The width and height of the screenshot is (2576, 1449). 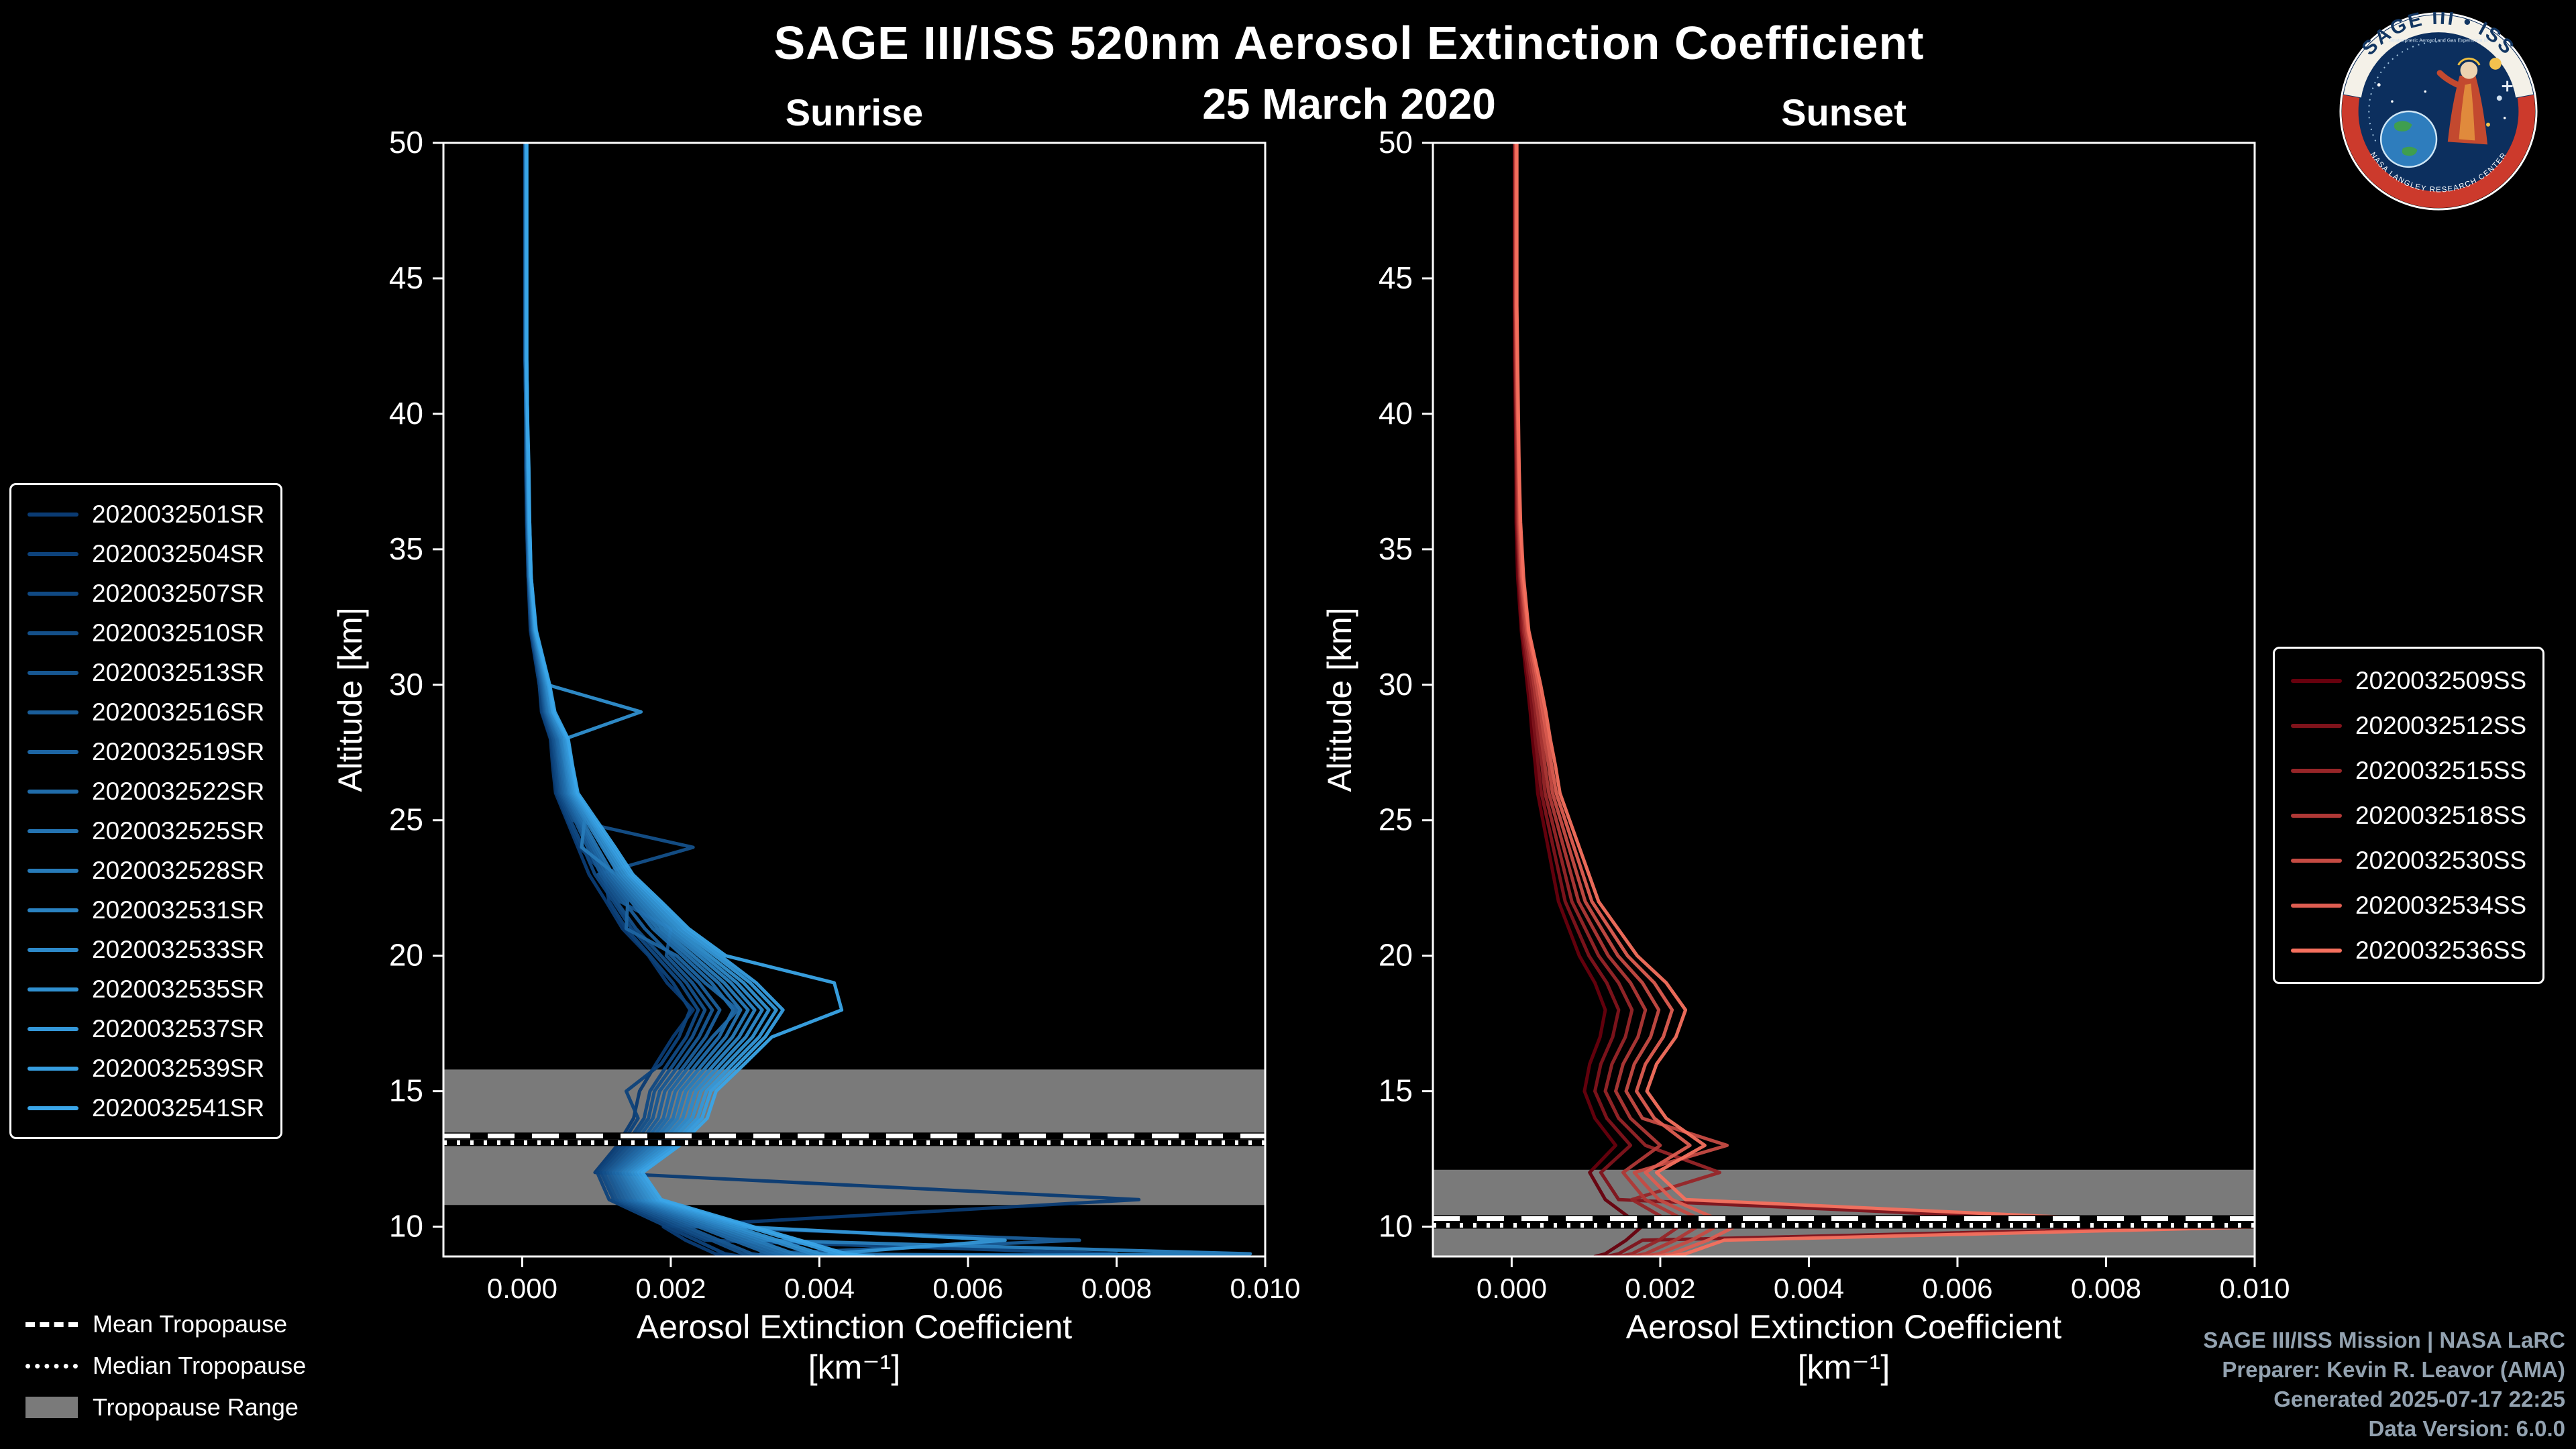 What do you see at coordinates (700, 699) in the screenshot?
I see `profile-2020032541SR` at bounding box center [700, 699].